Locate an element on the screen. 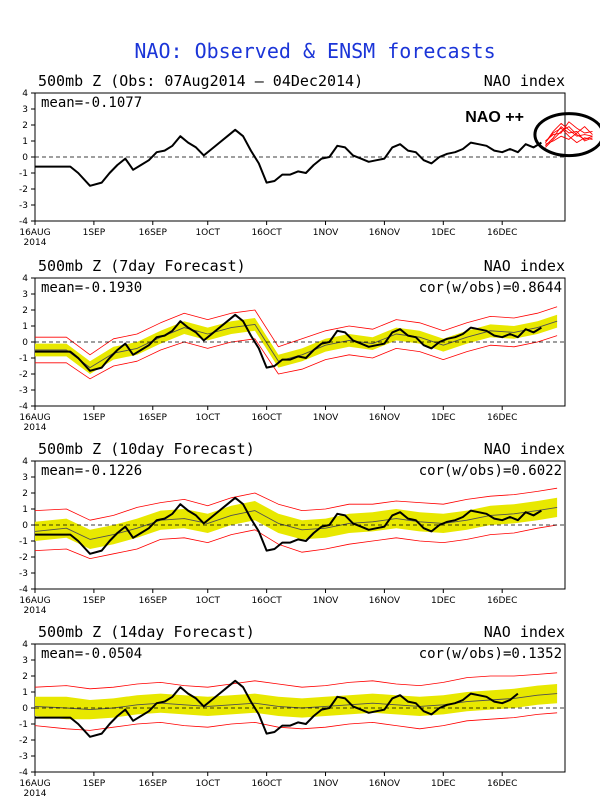 This screenshot has width=600, height=800. highlight-circle is located at coordinates (566, 135).